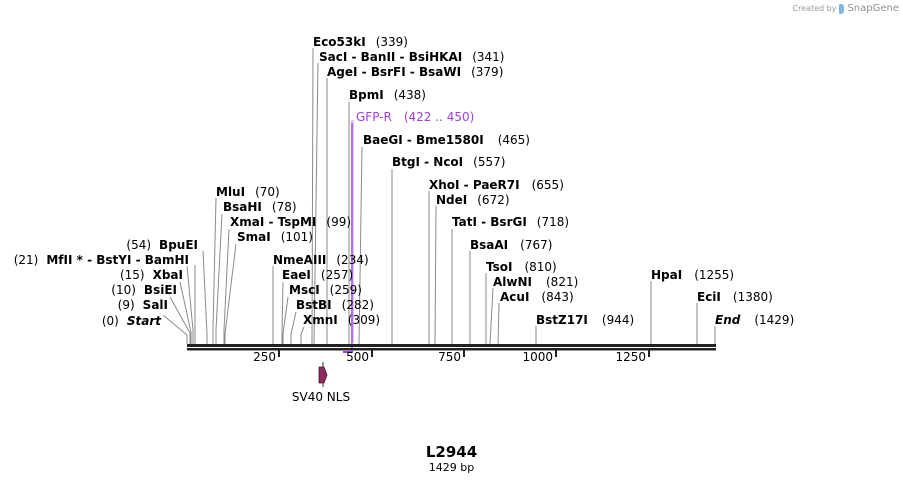 The width and height of the screenshot is (903, 483). What do you see at coordinates (451, 347) in the screenshot?
I see `dna-backbone` at bounding box center [451, 347].